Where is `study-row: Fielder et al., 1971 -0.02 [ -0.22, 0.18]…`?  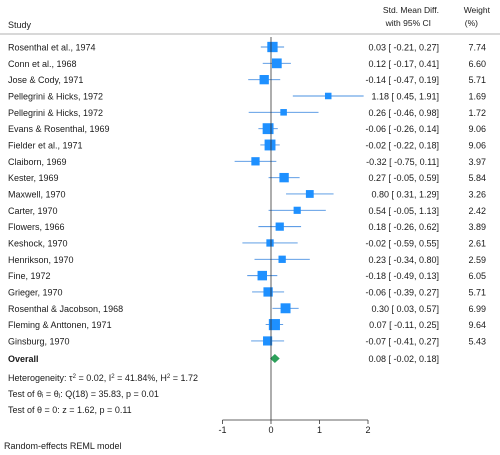
study-row: Fielder et al., 1971 -0.02 [ -0.22, 0.18]… is located at coordinates (247, 144).